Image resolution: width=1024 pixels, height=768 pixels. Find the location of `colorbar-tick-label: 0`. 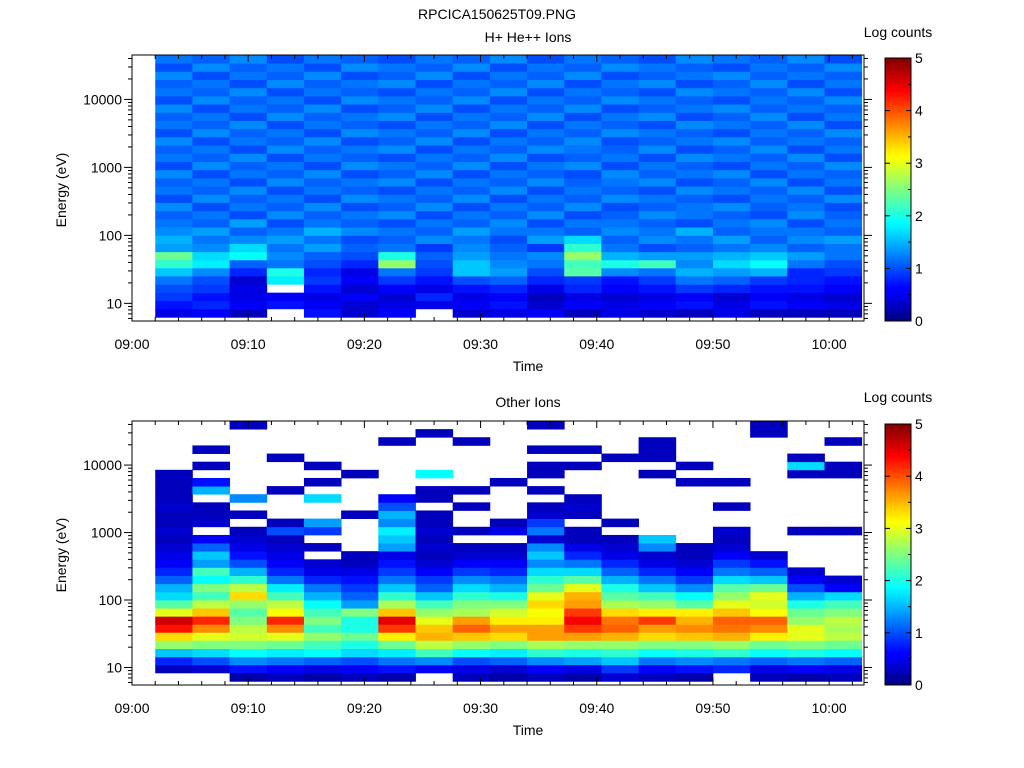

colorbar-tick-label: 0 is located at coordinates (919, 321).